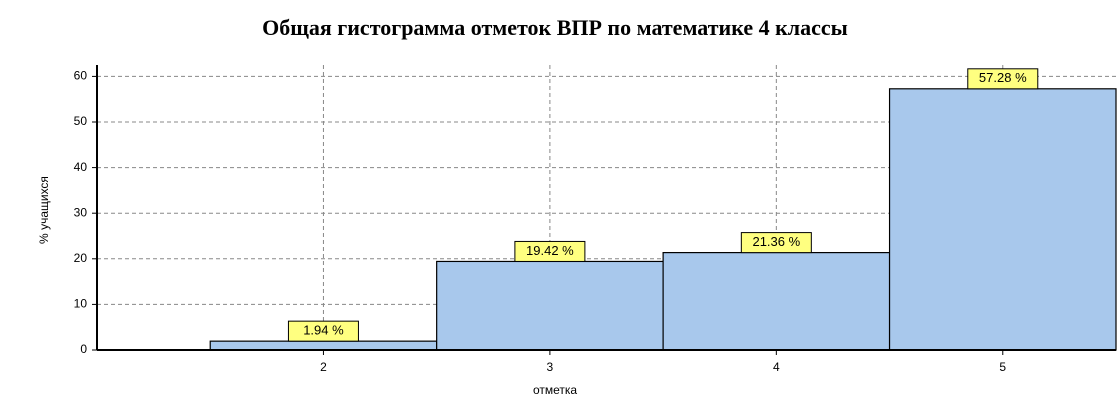 Image resolution: width=1117 pixels, height=401 pixels. What do you see at coordinates (323, 367) in the screenshot?
I see `x-tick-label: 2` at bounding box center [323, 367].